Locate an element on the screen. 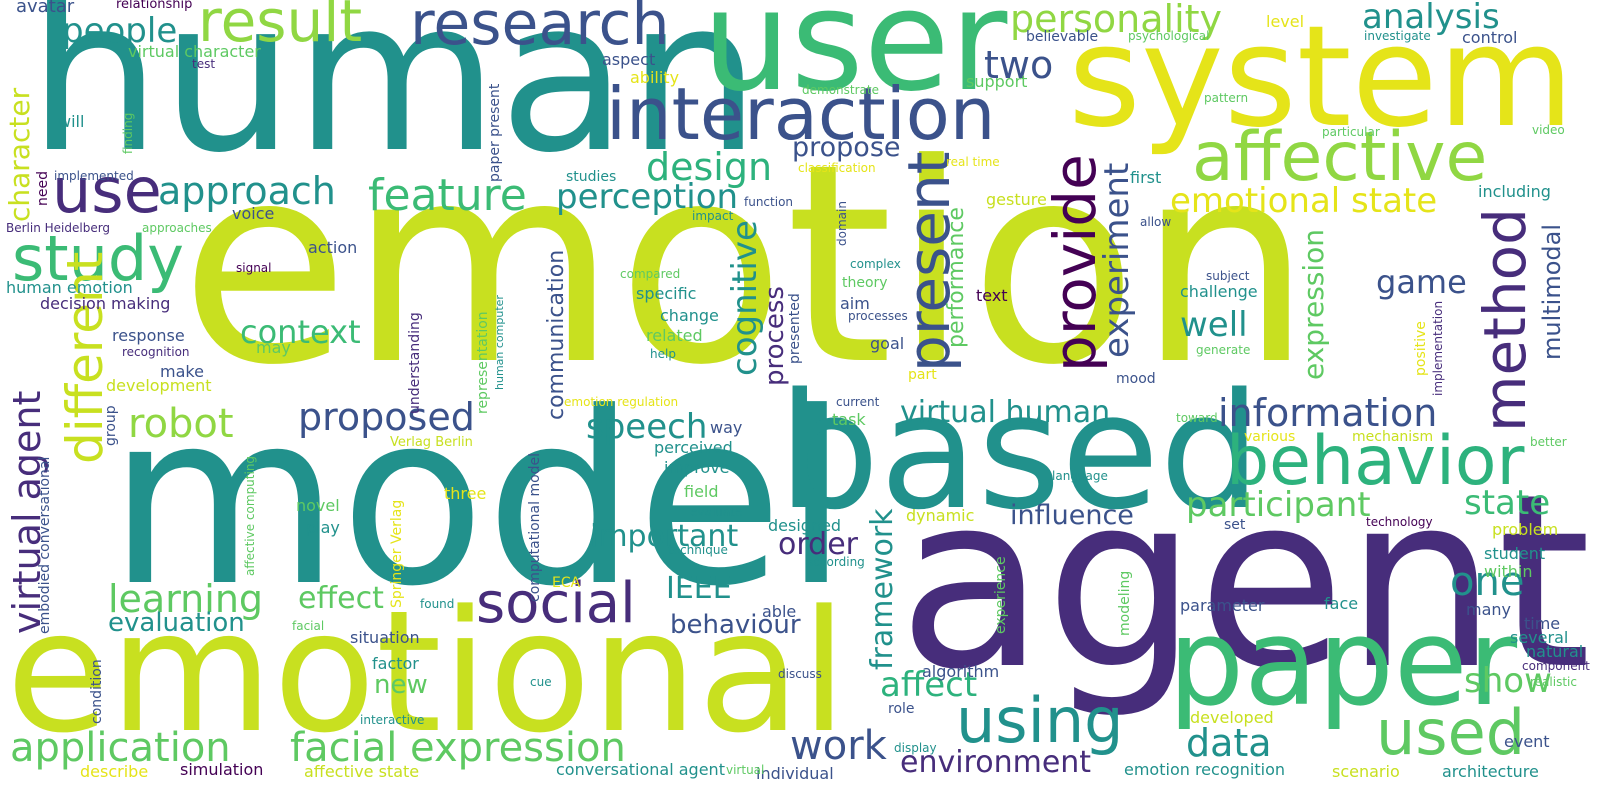  word-developed: developed is located at coordinates (1232, 717).